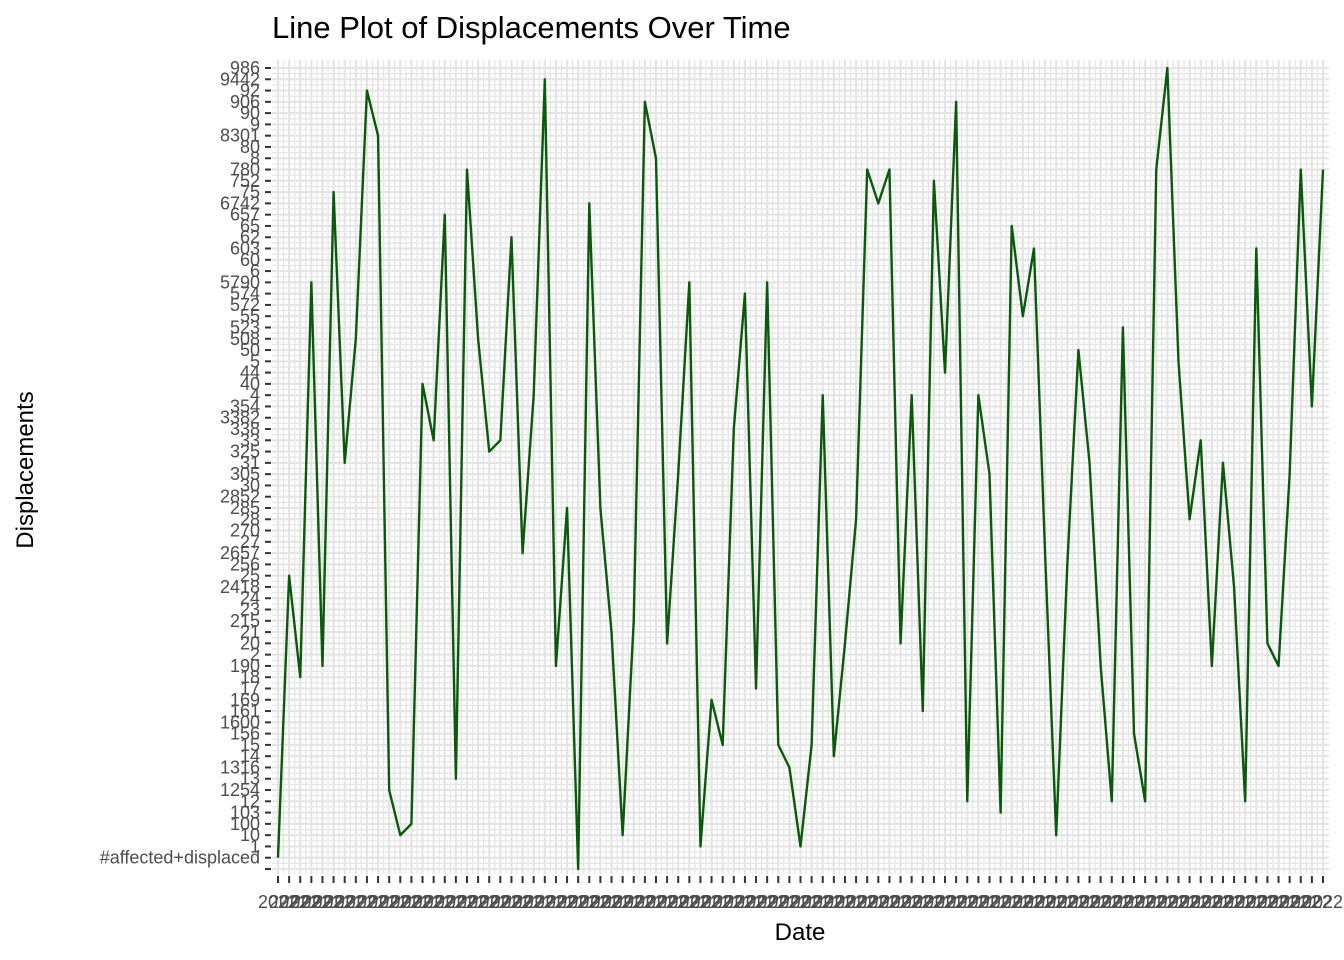 The width and height of the screenshot is (1344, 960). I want to click on y-tick-label: 17, so click(250, 688).